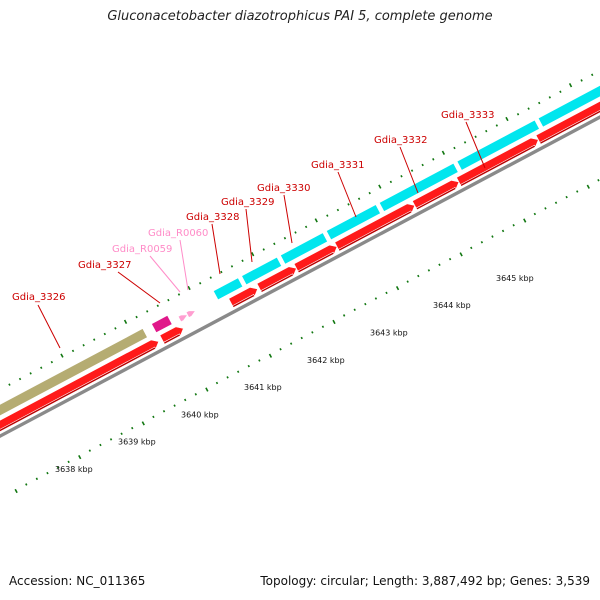 This screenshot has width=600, height=600. I want to click on gene-label: Gdia_3326, so click(38, 297).